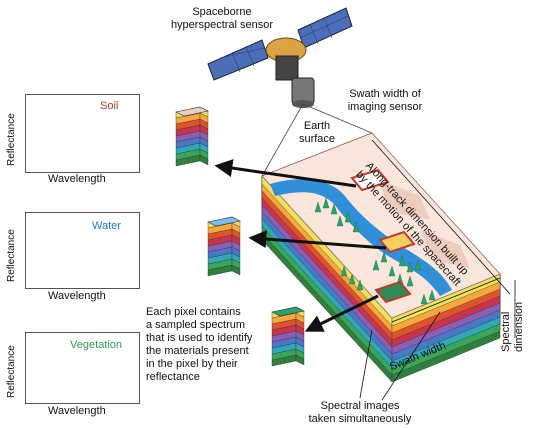  What do you see at coordinates (11, 139) in the screenshot?
I see `soil-y-label: Reflectance` at bounding box center [11, 139].